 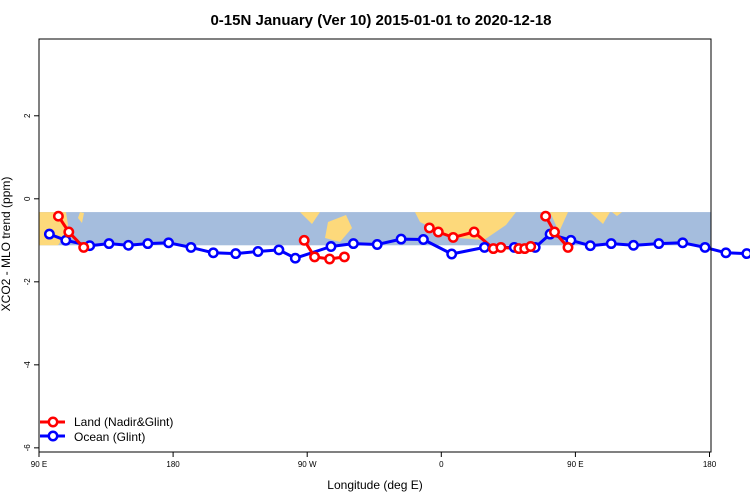 I want to click on legend-label-ocean: Ocean (Glint), so click(x=109, y=437).